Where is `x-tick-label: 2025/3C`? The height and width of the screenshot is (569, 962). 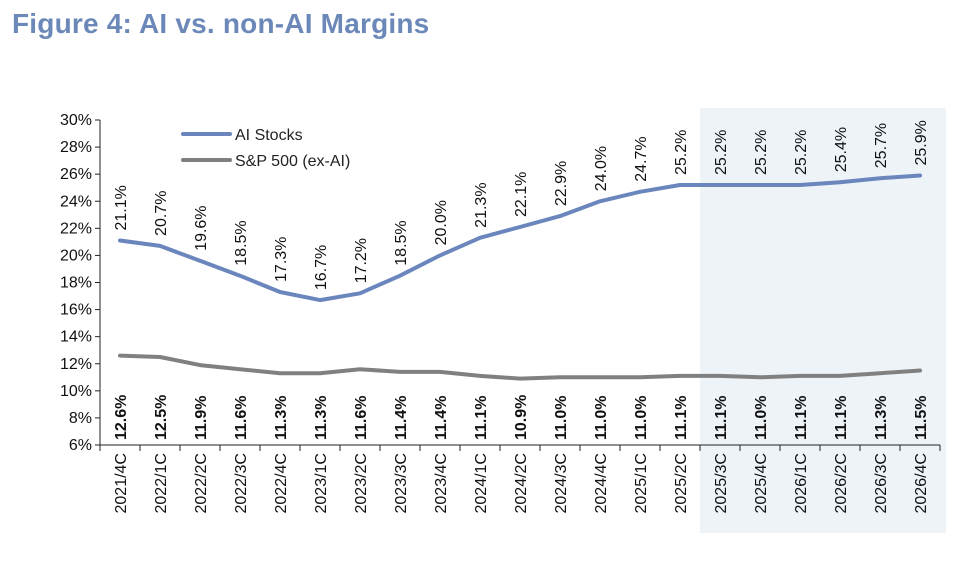 x-tick-label: 2025/3C is located at coordinates (721, 483).